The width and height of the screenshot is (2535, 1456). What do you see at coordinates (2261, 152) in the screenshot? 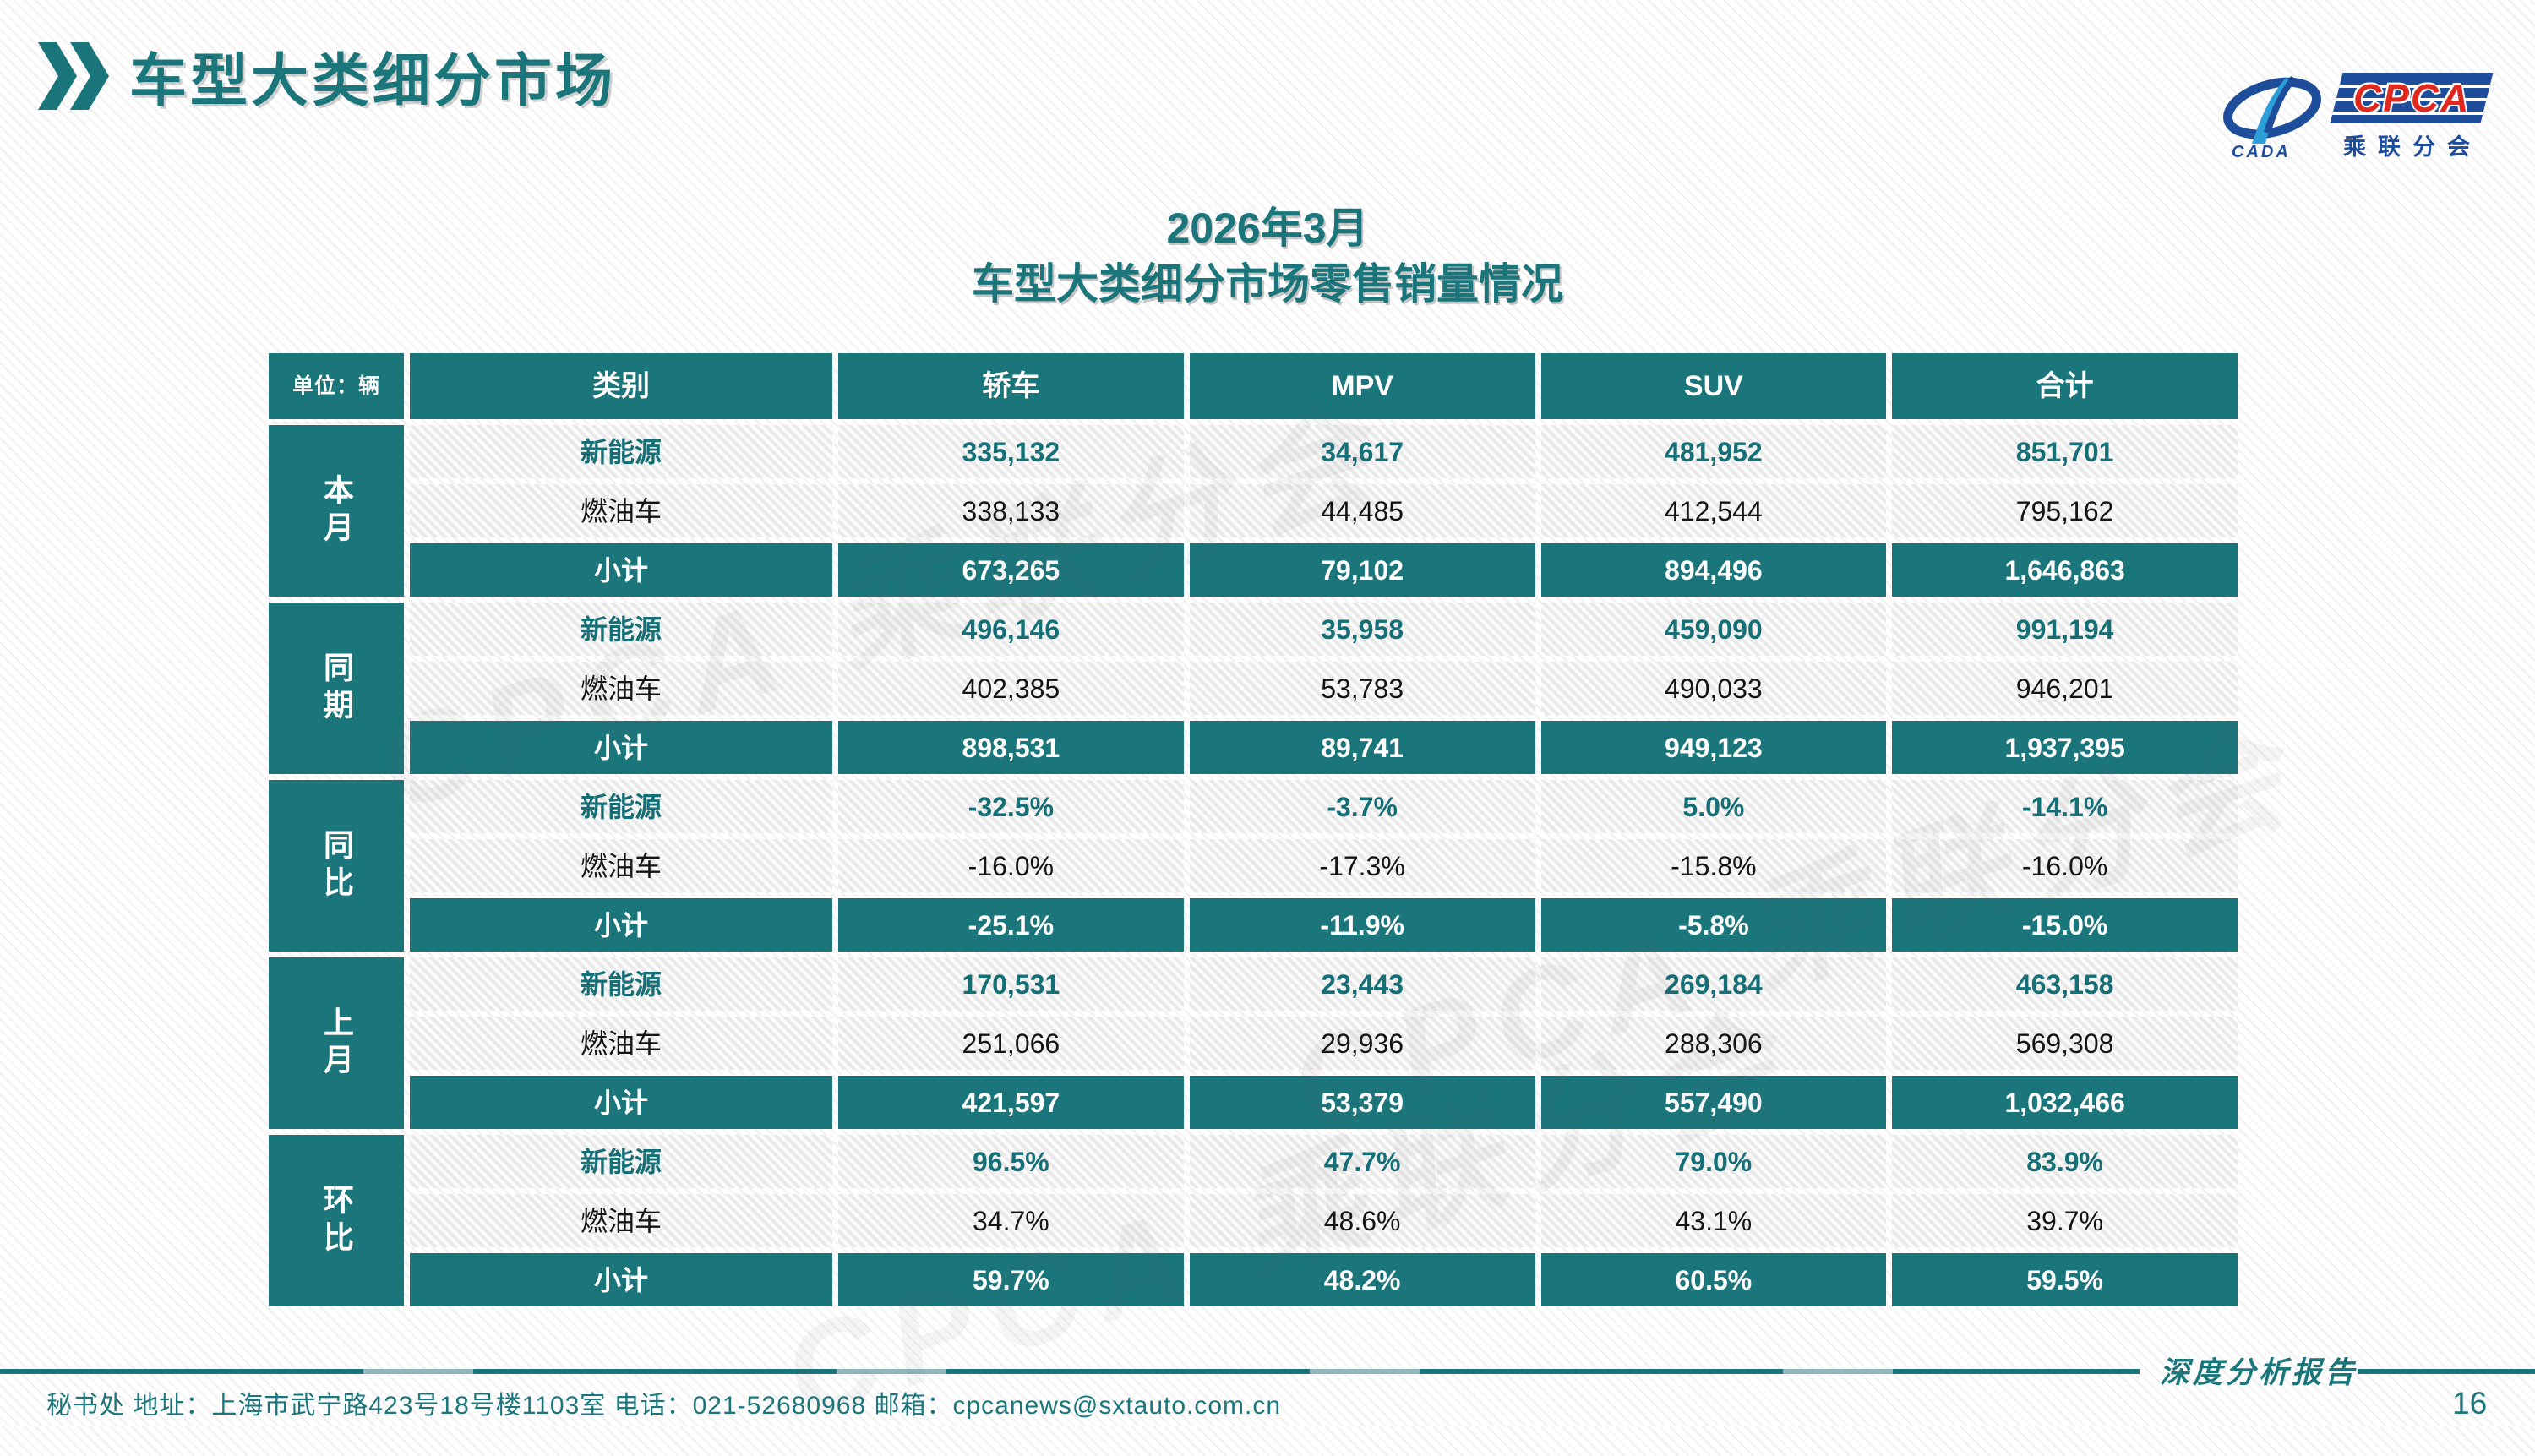
I see `cada-label: CADA` at bounding box center [2261, 152].